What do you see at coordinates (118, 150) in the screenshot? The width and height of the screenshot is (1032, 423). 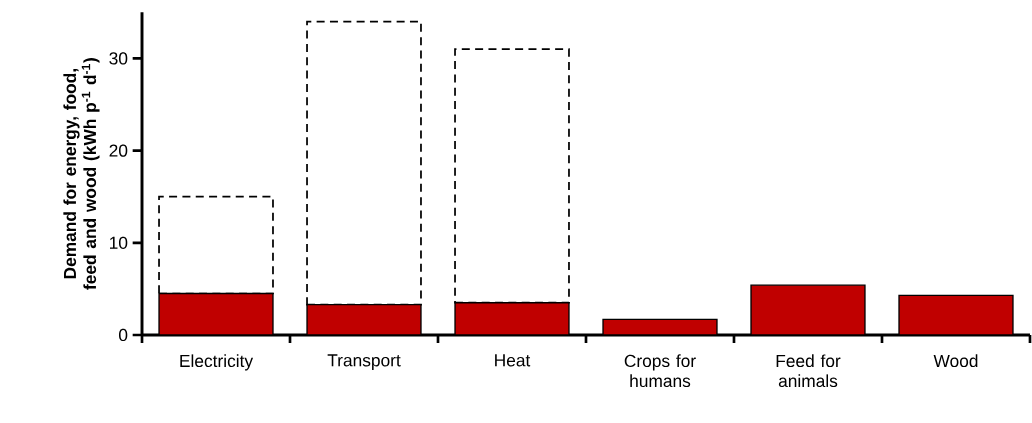 I see `y-tick-label: 20` at bounding box center [118, 150].